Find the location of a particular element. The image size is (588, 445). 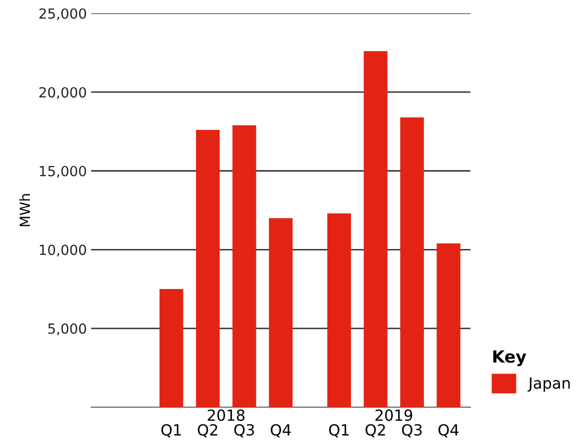

y-axis-title: MWh is located at coordinates (24, 210).